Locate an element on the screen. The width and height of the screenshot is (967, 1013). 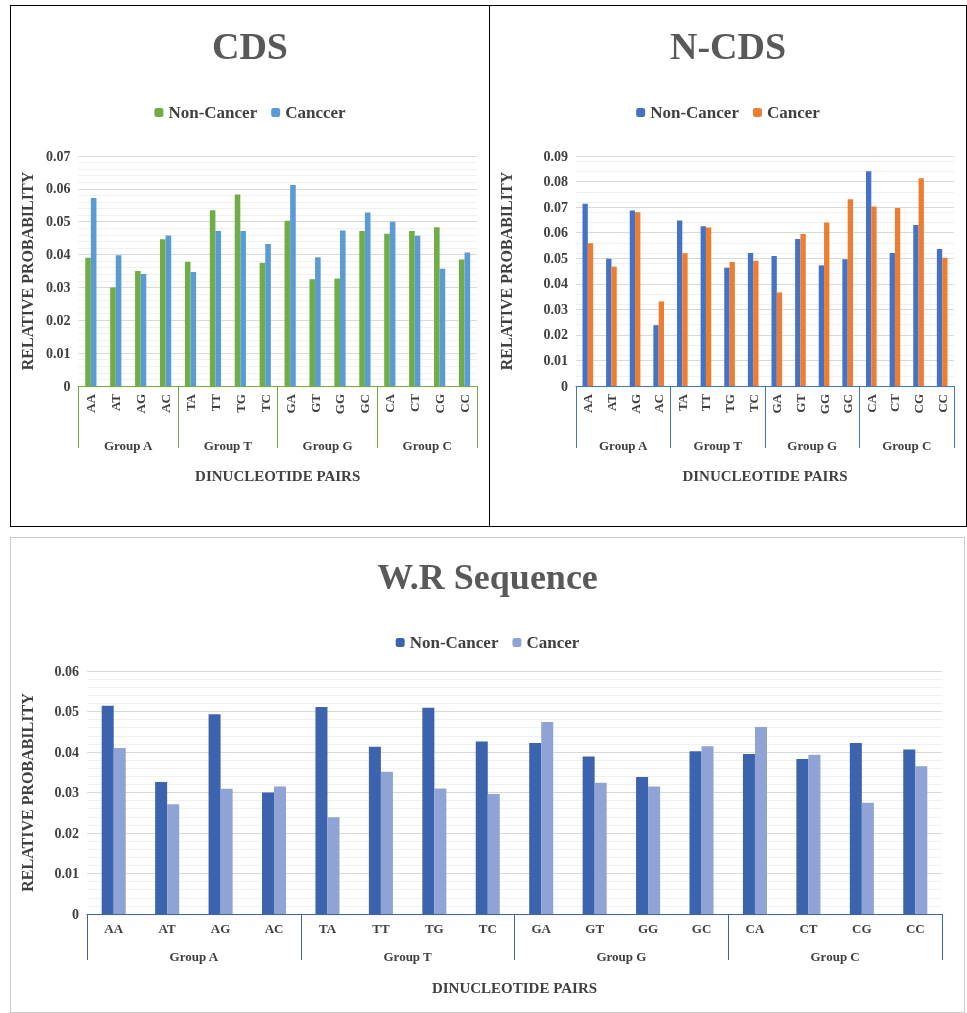
legend-label: Canccer is located at coordinates (316, 112).